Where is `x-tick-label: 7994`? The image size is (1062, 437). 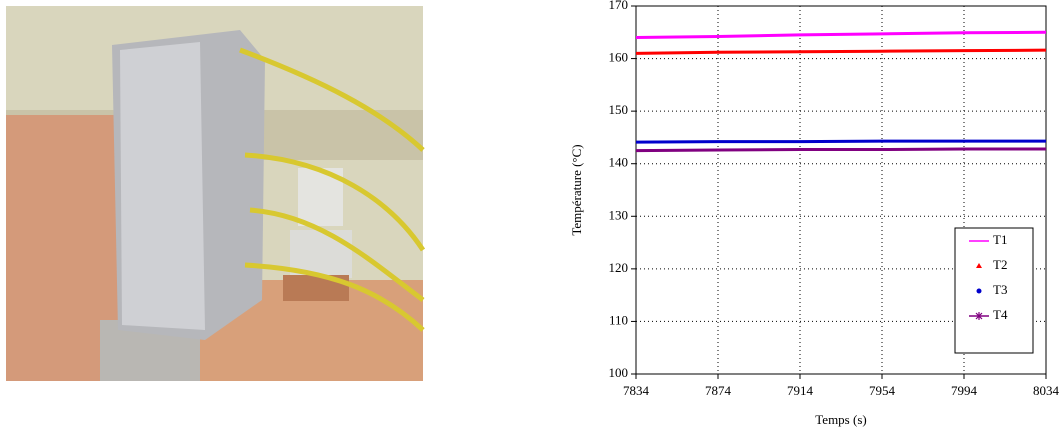
x-tick-label: 7994 is located at coordinates (964, 390).